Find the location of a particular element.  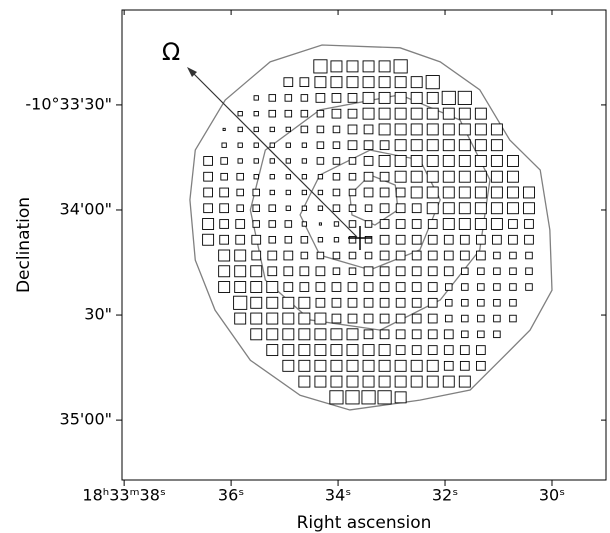

x-tick-label: 36ˢ is located at coordinates (231, 495).